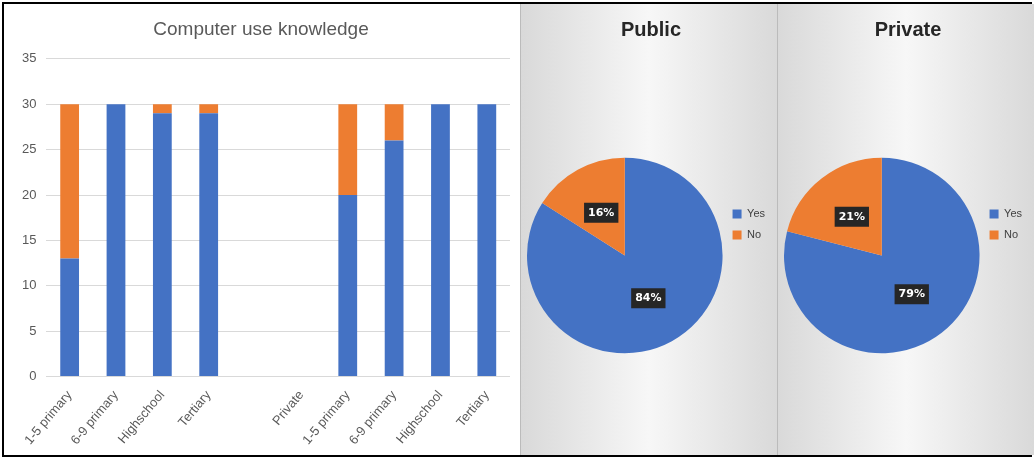 Image resolution: width=1034 pixels, height=461 pixels. I want to click on y-tick-label: 20, so click(29, 194).